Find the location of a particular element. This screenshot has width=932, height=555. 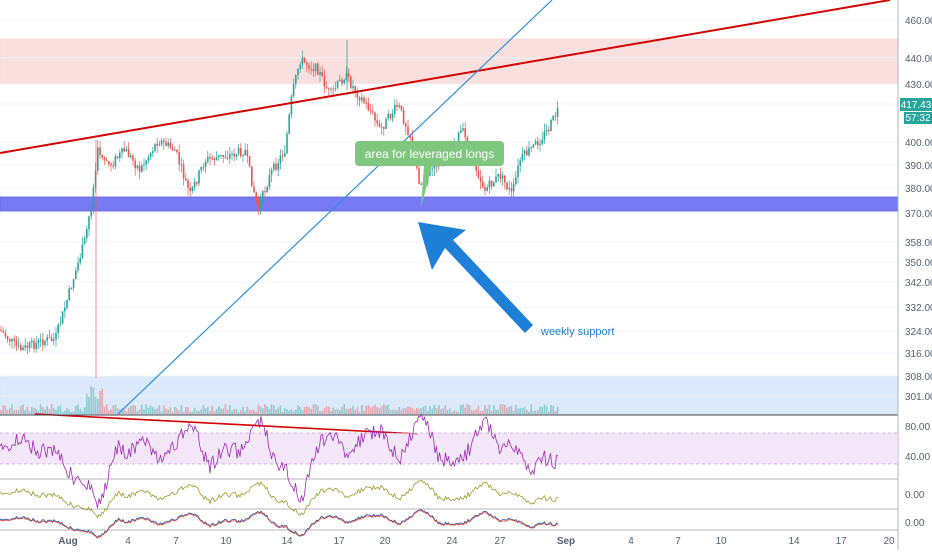

weekly-support-zone is located at coordinates (449, 204).